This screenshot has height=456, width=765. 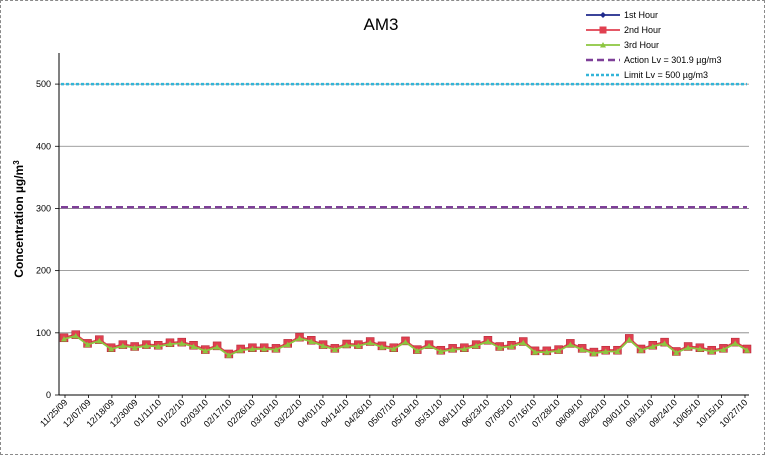 I want to click on y-tick-label: 300, so click(x=43, y=208).